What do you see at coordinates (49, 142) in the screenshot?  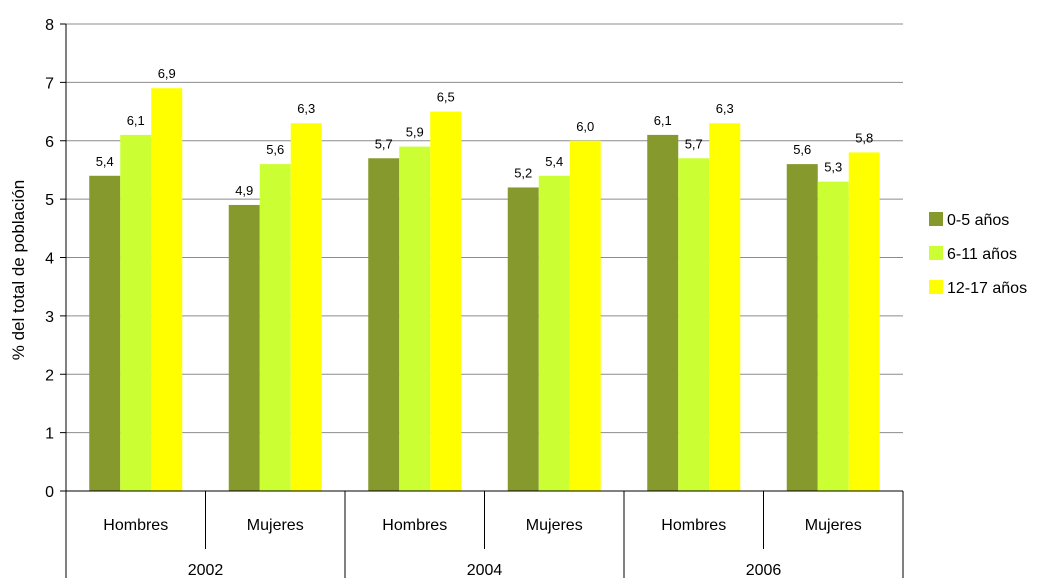 I see `y-tick-label: 6` at bounding box center [49, 142].